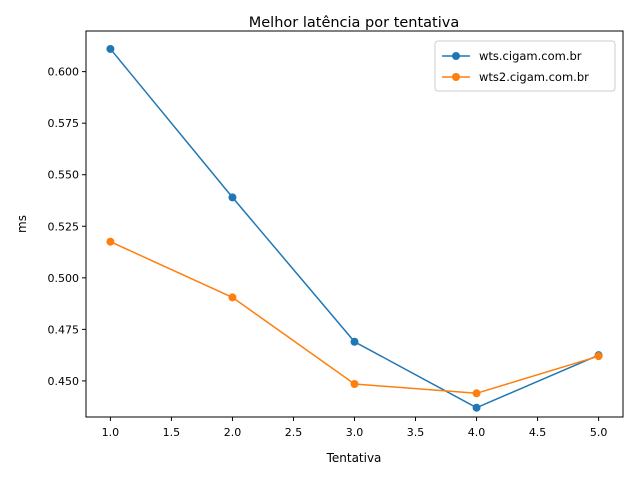 This screenshot has width=640, height=480. I want to click on x-axis-ticks: 1.0 1.5 2.0 2.5 3.0 3.5 4.0 4.5 5.0, so click(355, 428).